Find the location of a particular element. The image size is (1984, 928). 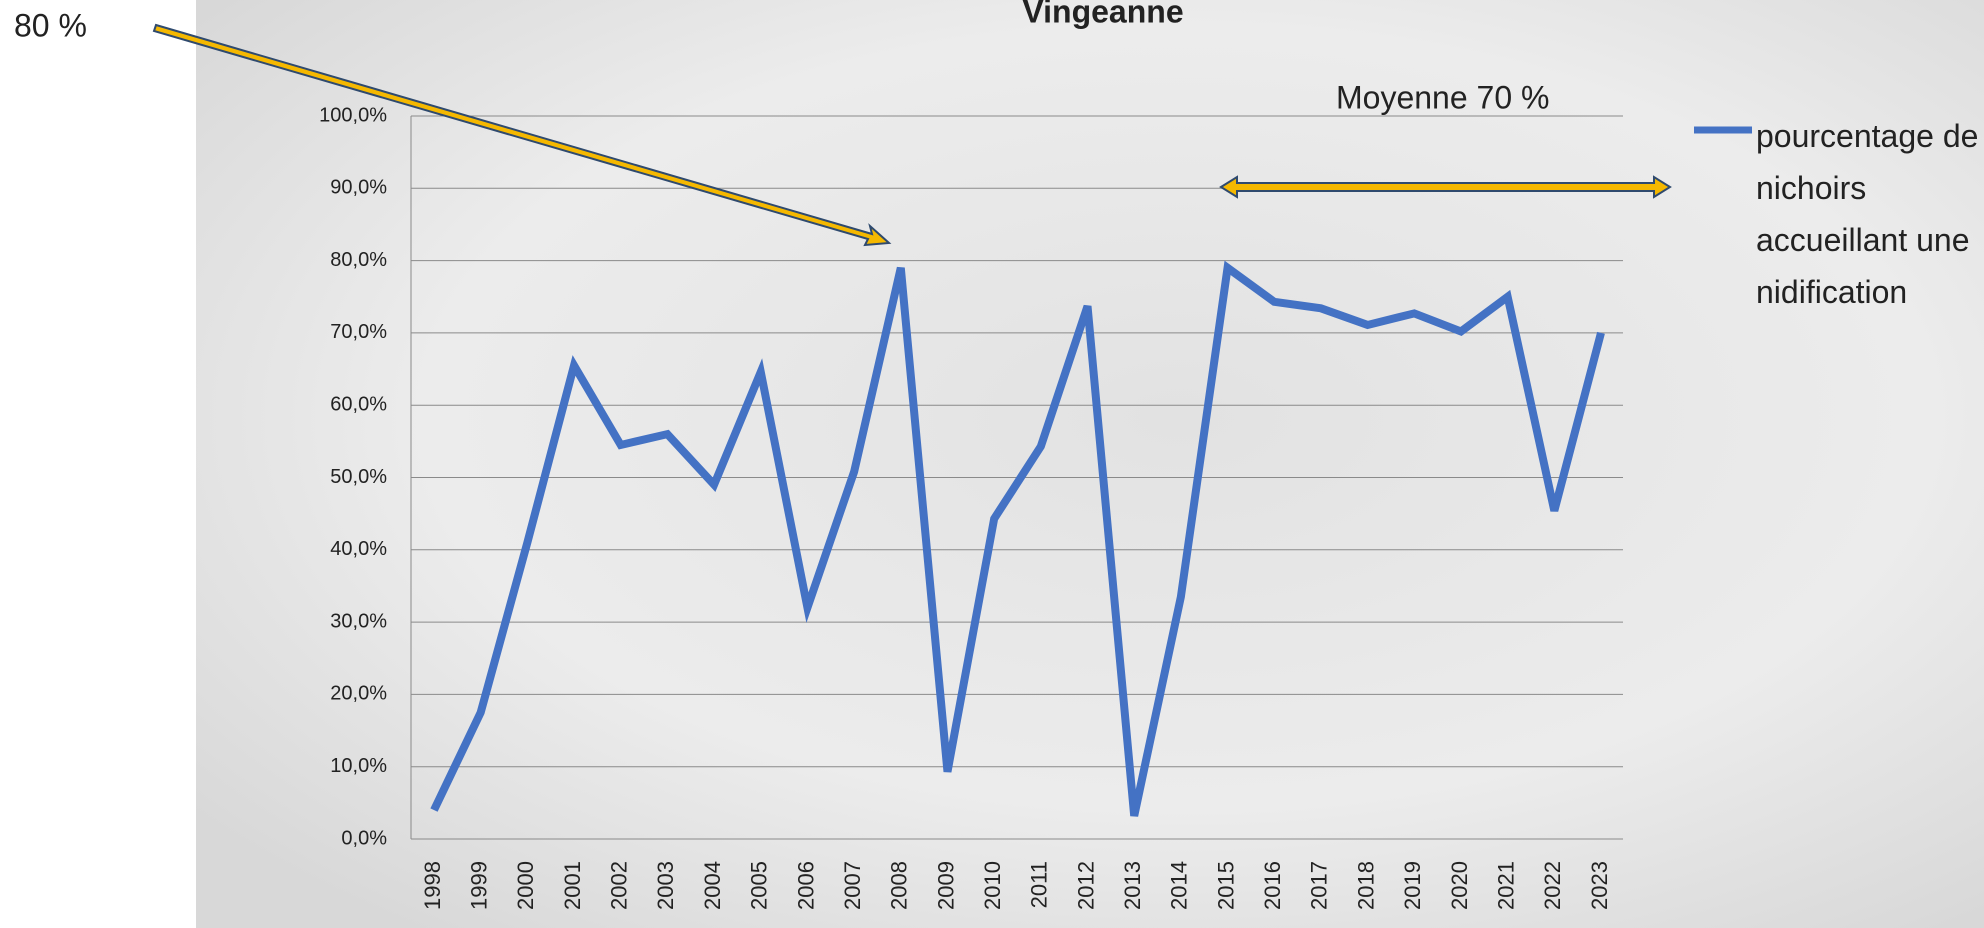

x-tick-label: 2013 is located at coordinates (1132, 885).